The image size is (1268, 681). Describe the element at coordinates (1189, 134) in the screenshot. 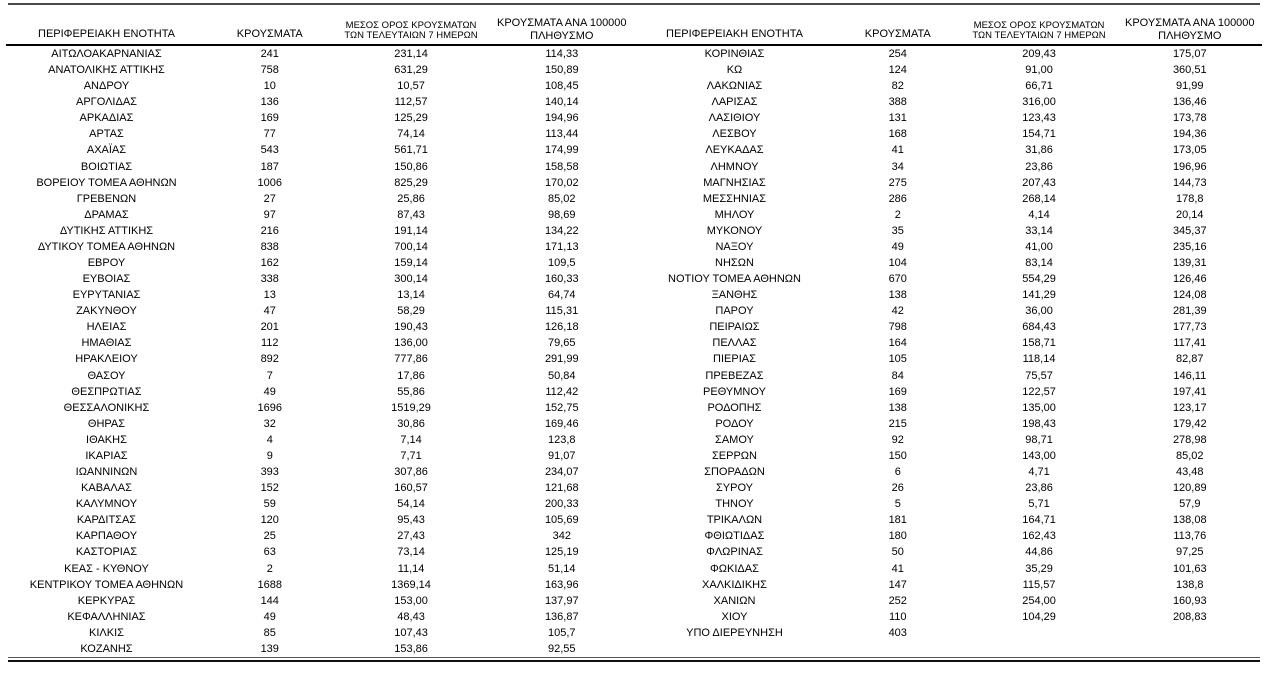

I see `per100k-cell: 194,36` at that location.